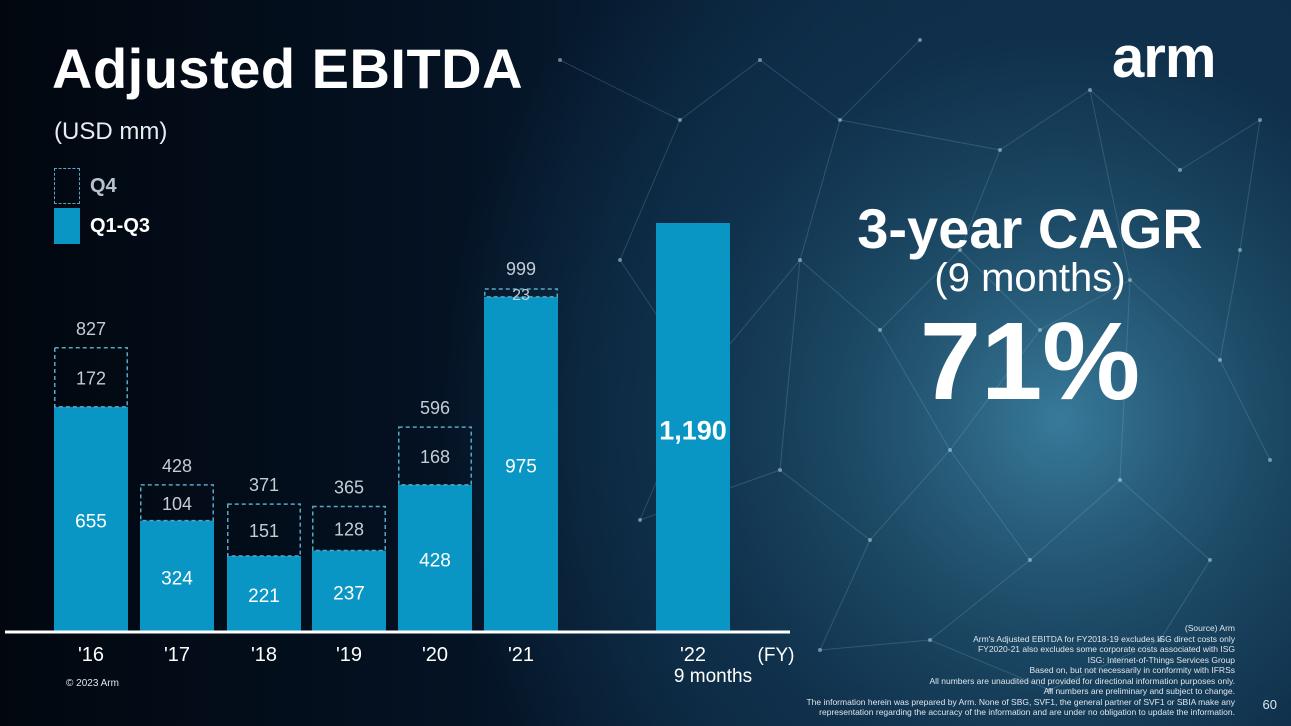  I want to click on cagr-subtitle: (9 months), so click(1030, 278).